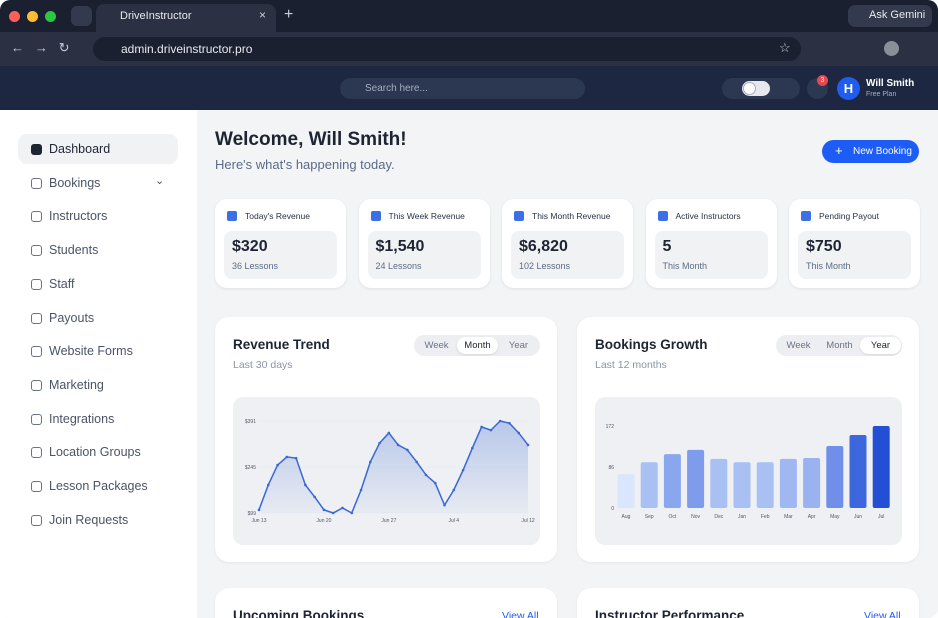 This screenshot has height=618, width=938. I want to click on nav-item: Website Forms, so click(91, 351).